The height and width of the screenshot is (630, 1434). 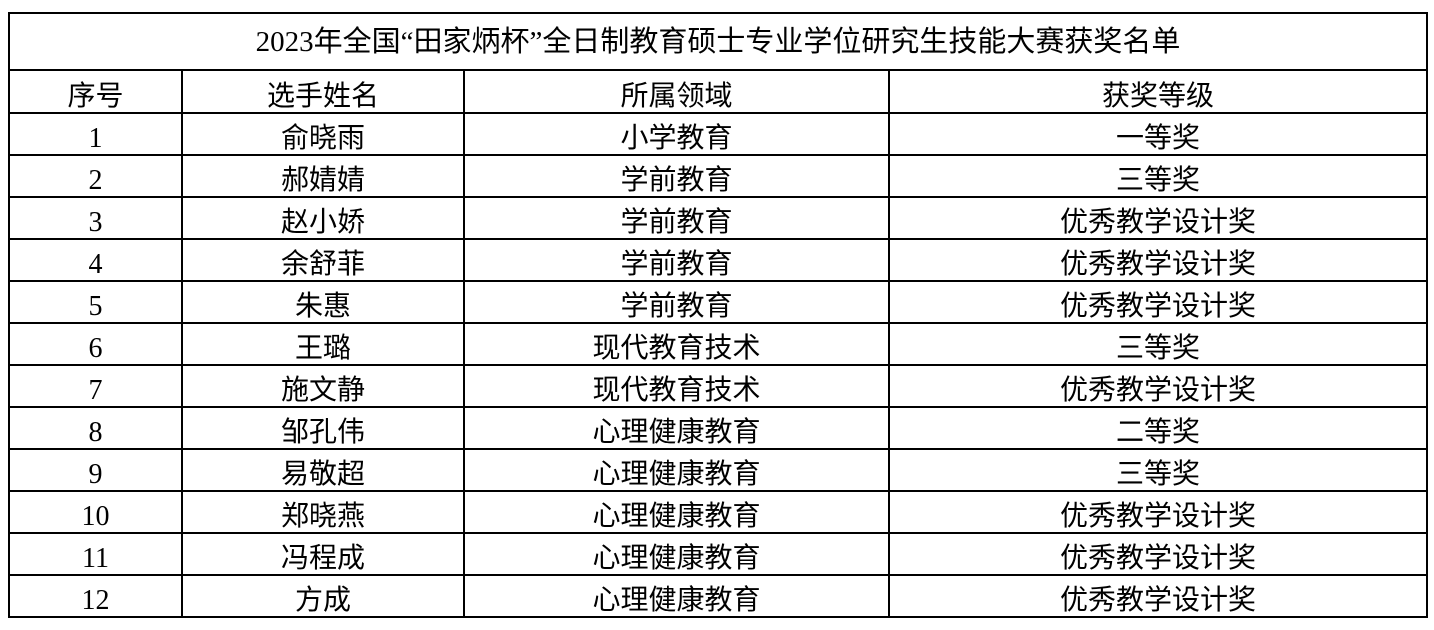 What do you see at coordinates (95, 218) in the screenshot?
I see `cell-index: 3` at bounding box center [95, 218].